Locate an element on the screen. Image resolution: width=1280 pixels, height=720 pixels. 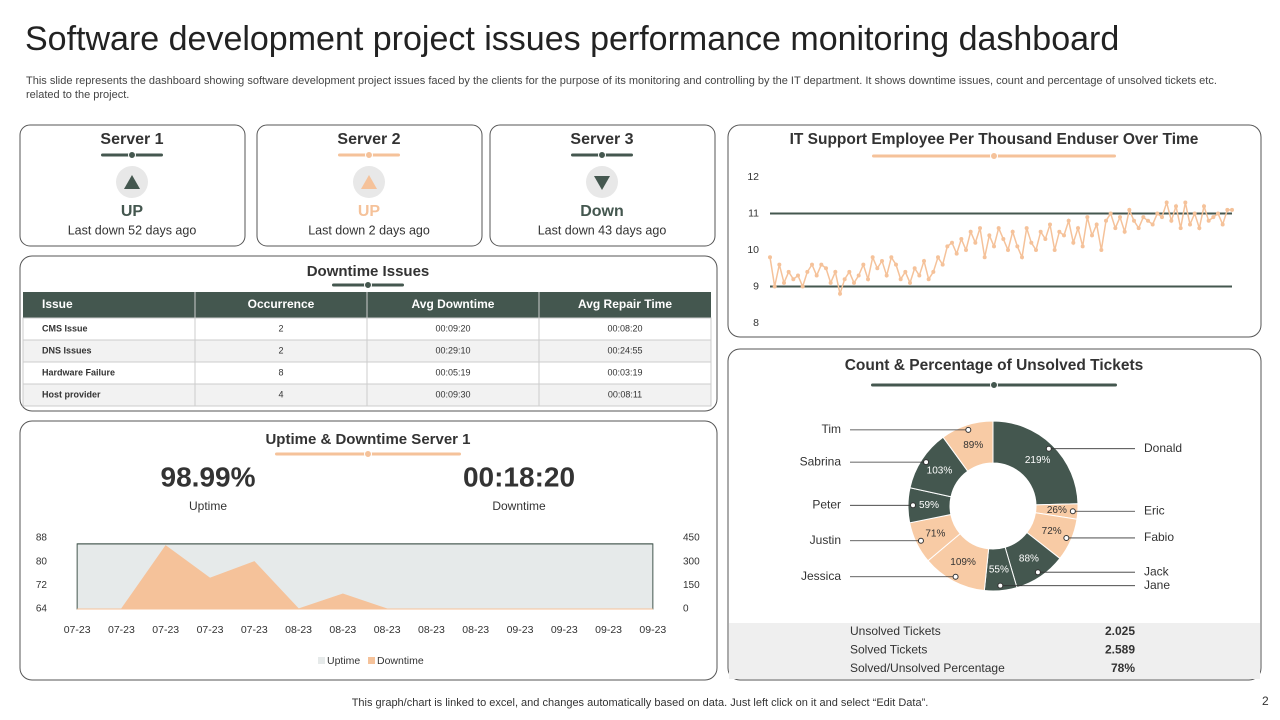
table-cell: 00:03:19 is located at coordinates (624, 372).